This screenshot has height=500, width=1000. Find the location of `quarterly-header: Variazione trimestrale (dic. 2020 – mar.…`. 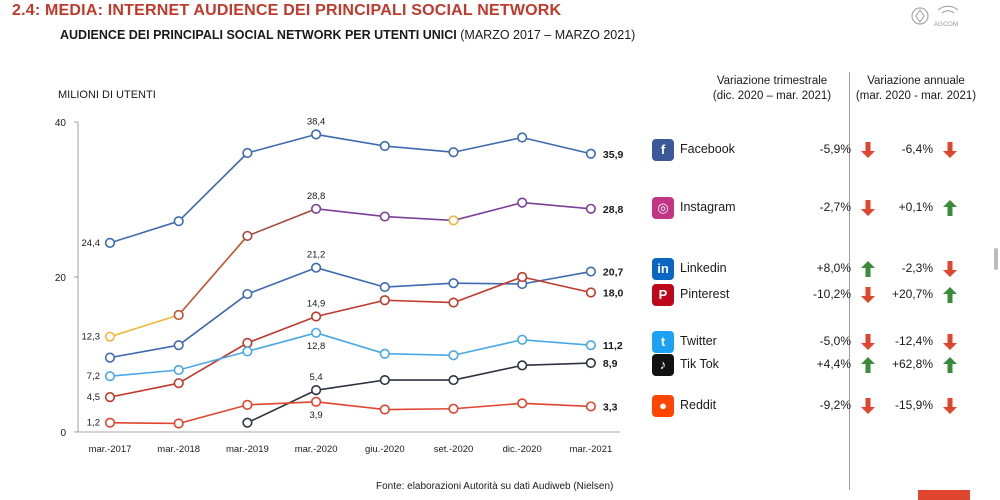

quarterly-header: Variazione trimestrale (dic. 2020 – mar.… is located at coordinates (772, 89).